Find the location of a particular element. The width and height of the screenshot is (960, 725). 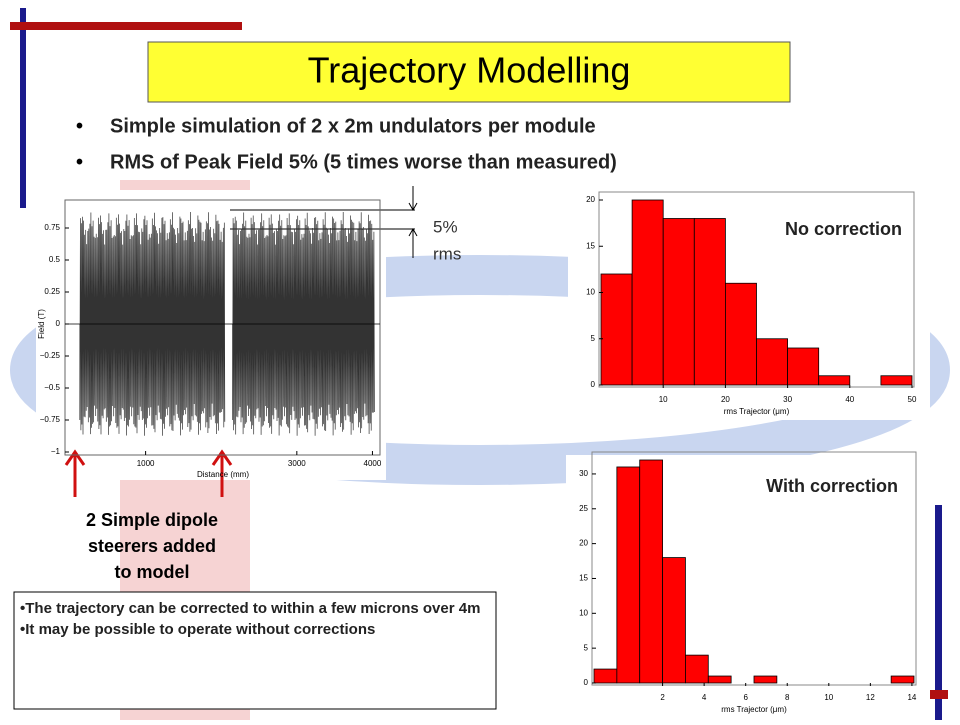

x-tick-label: 20 is located at coordinates (725, 399).